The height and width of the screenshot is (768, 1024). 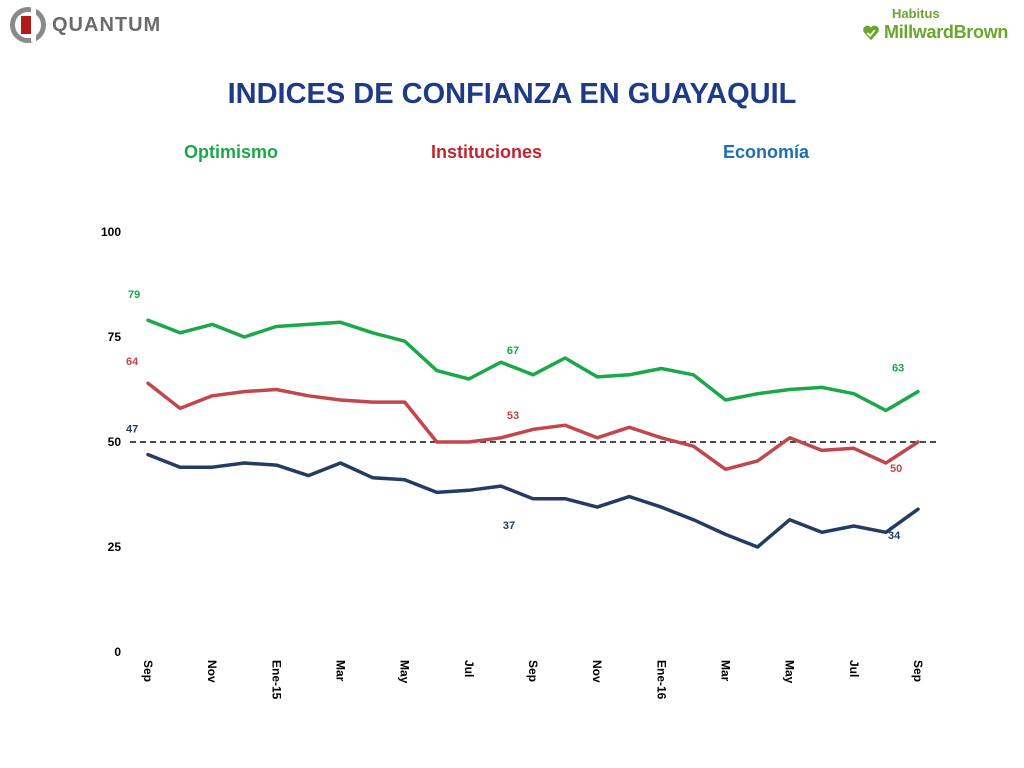 I want to click on y-tick-label: 75, so click(x=115, y=337).